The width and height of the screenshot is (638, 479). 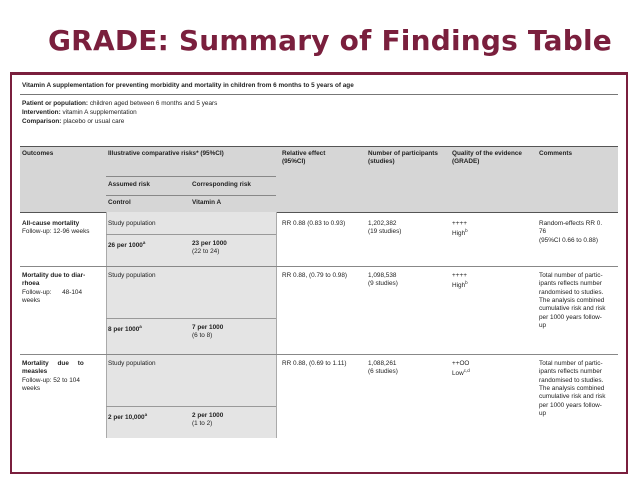 I want to click on header-top-line, so click(x=319, y=146).